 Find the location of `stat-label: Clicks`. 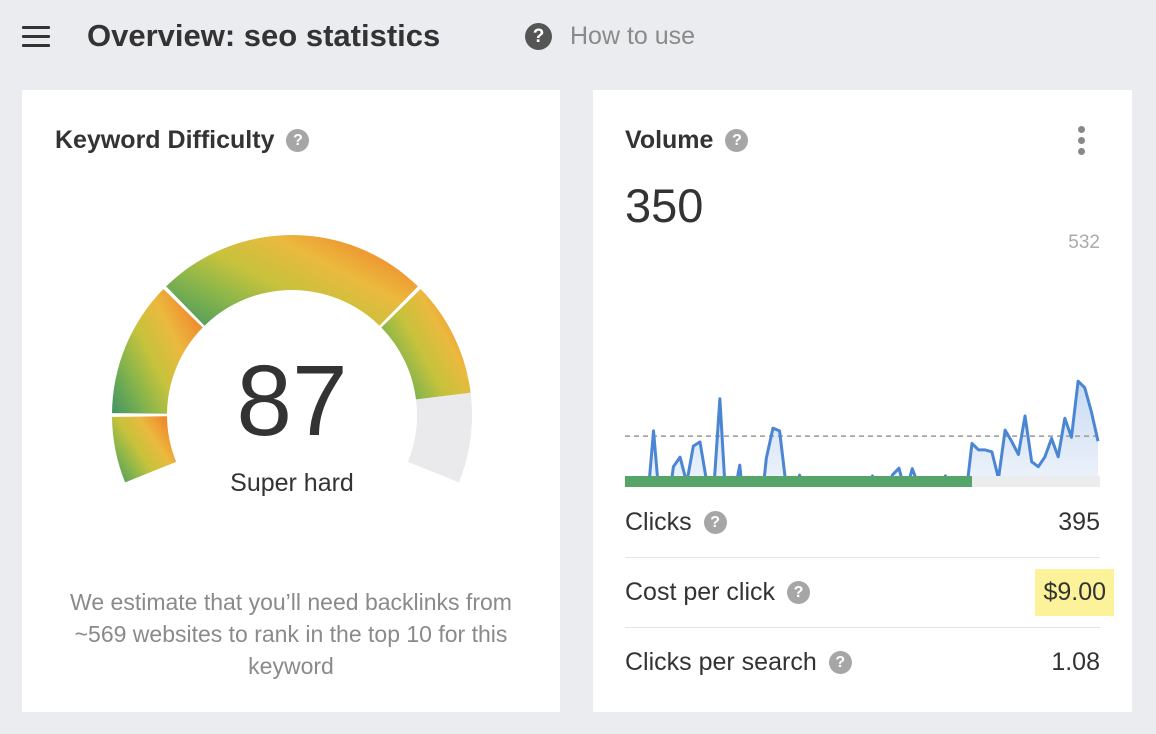

stat-label: Clicks is located at coordinates (658, 521).